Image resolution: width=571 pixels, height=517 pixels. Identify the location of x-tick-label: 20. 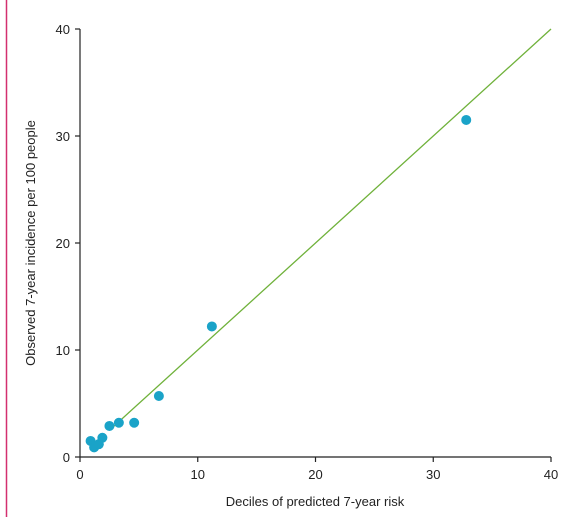
(315, 474).